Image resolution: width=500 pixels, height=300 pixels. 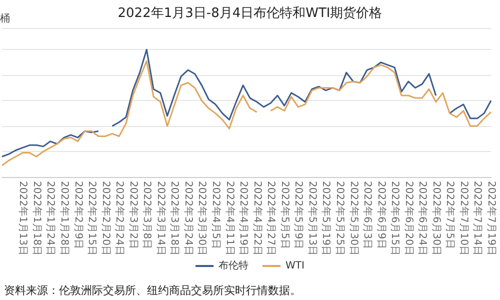 What do you see at coordinates (188, 218) in the screenshot?
I see `x-tick-label: 2022年3月24日` at bounding box center [188, 218].